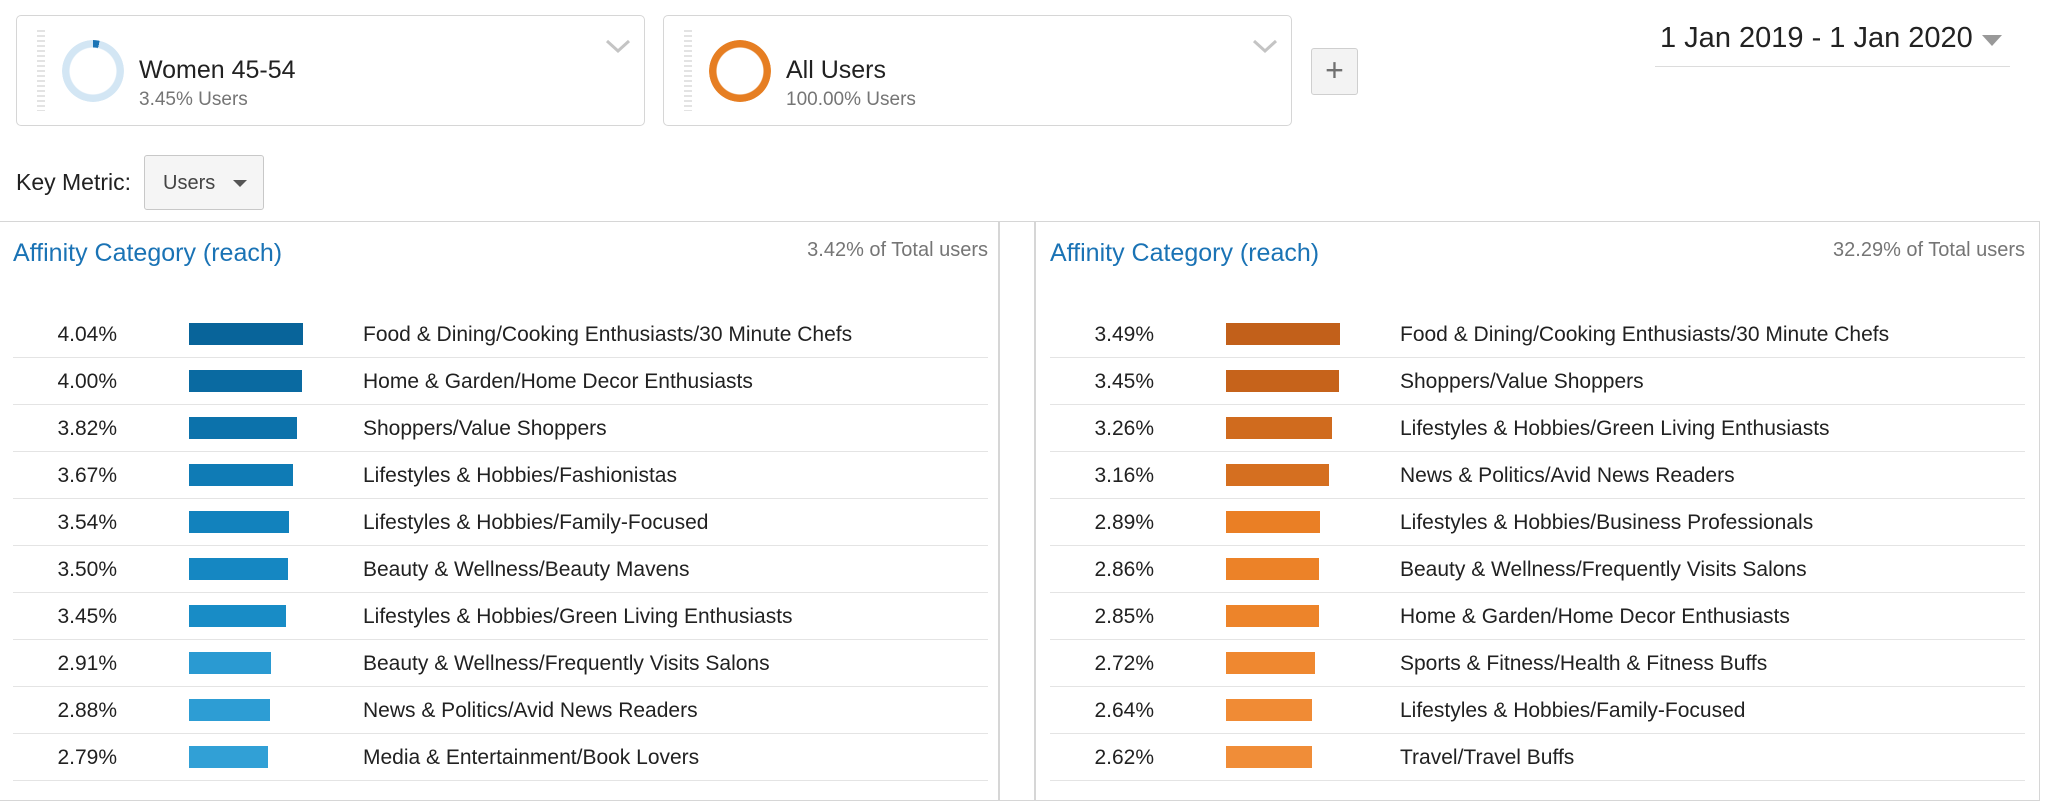  I want to click on segment-share: 3.45% Users, so click(193, 99).